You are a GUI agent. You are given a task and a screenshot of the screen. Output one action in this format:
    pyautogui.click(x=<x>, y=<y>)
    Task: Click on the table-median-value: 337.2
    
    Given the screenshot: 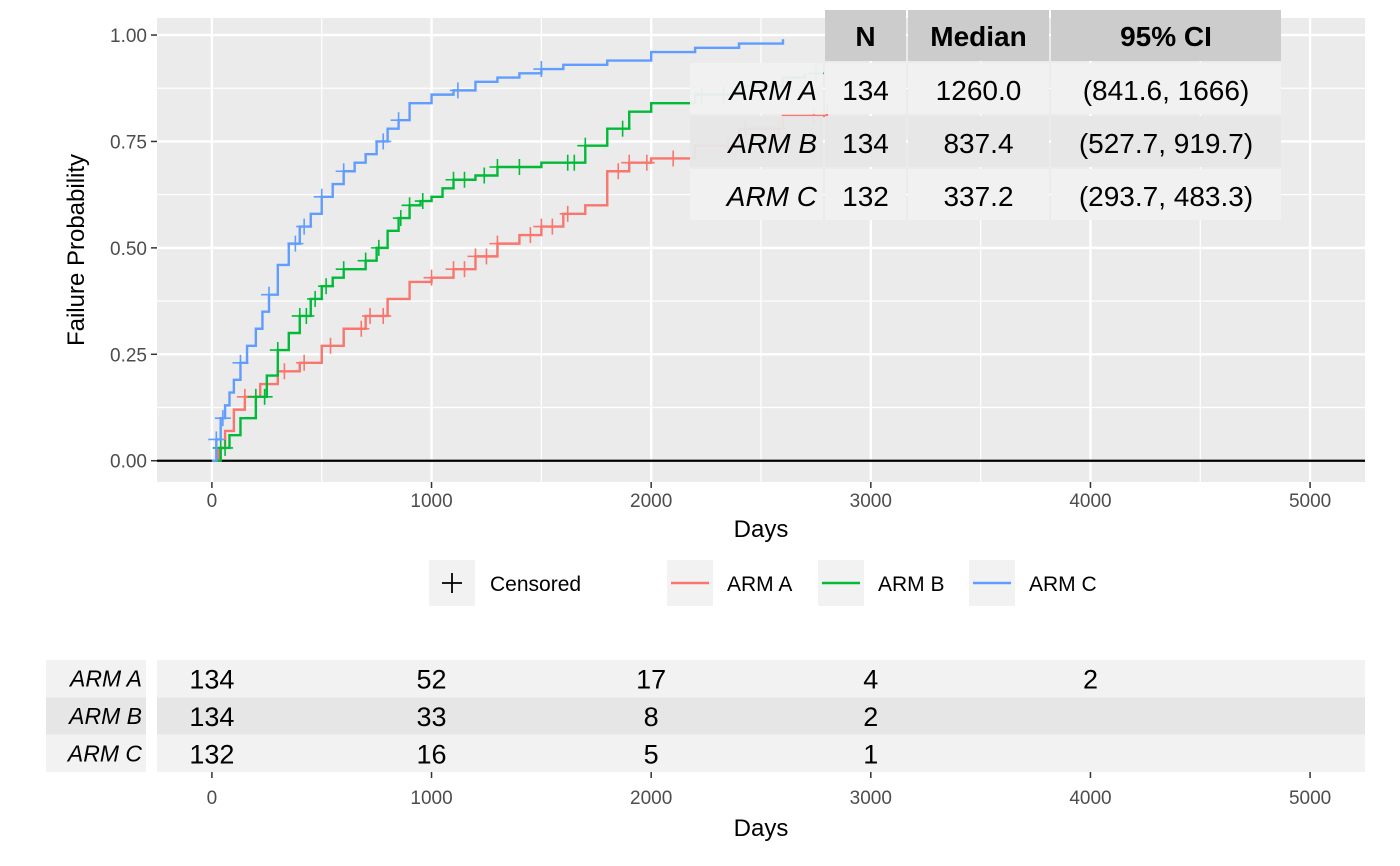 What is the action you would take?
    pyautogui.click(x=978, y=196)
    